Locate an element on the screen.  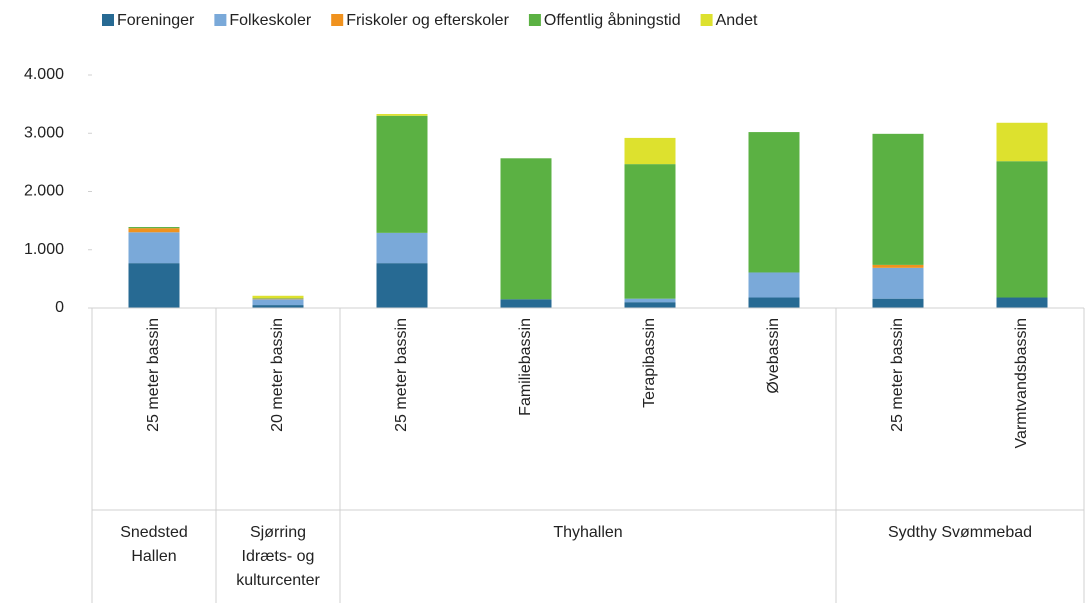
y-tick-label: 3.000 is located at coordinates (44, 132).